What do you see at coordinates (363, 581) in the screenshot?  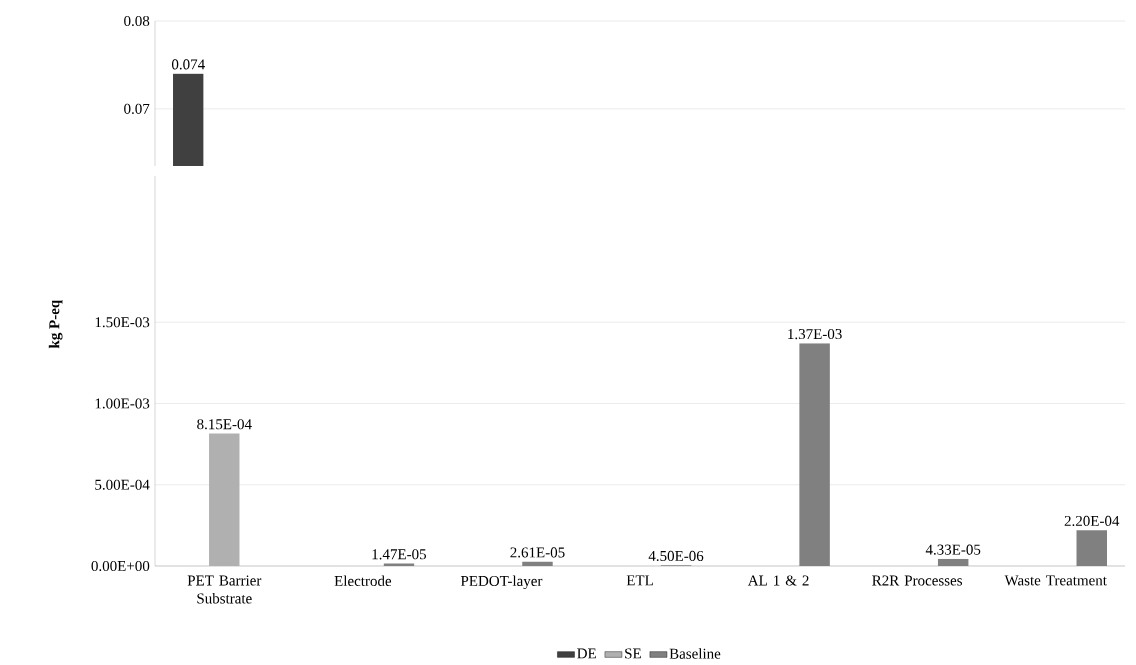 I see `x-tick-label: Electrode` at bounding box center [363, 581].